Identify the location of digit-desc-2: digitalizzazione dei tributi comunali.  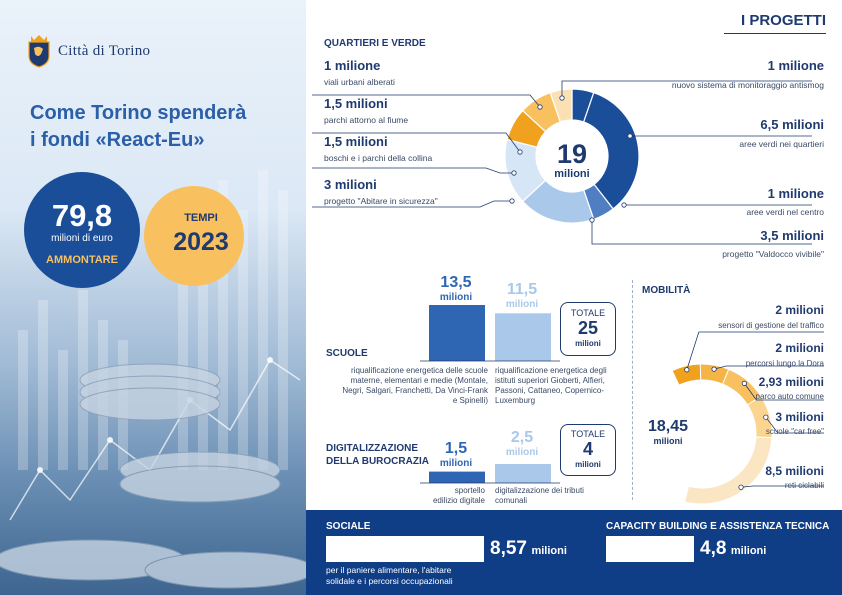
(539, 495).